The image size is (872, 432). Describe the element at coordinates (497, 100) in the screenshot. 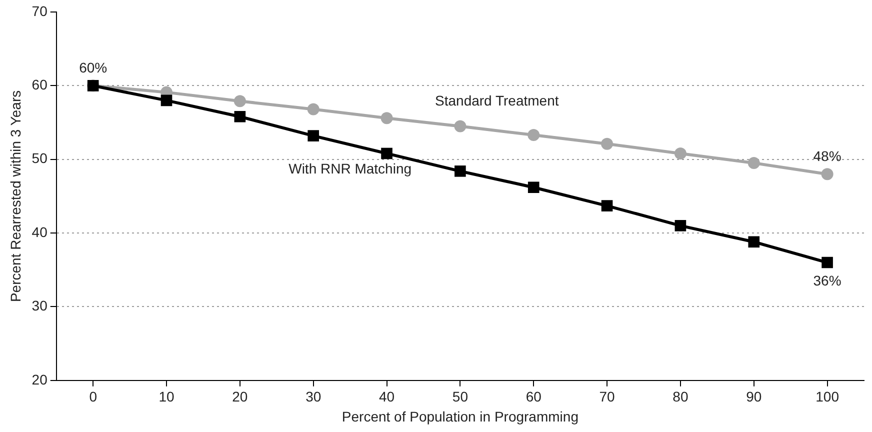

I see `series-label: Standard Treatment` at that location.